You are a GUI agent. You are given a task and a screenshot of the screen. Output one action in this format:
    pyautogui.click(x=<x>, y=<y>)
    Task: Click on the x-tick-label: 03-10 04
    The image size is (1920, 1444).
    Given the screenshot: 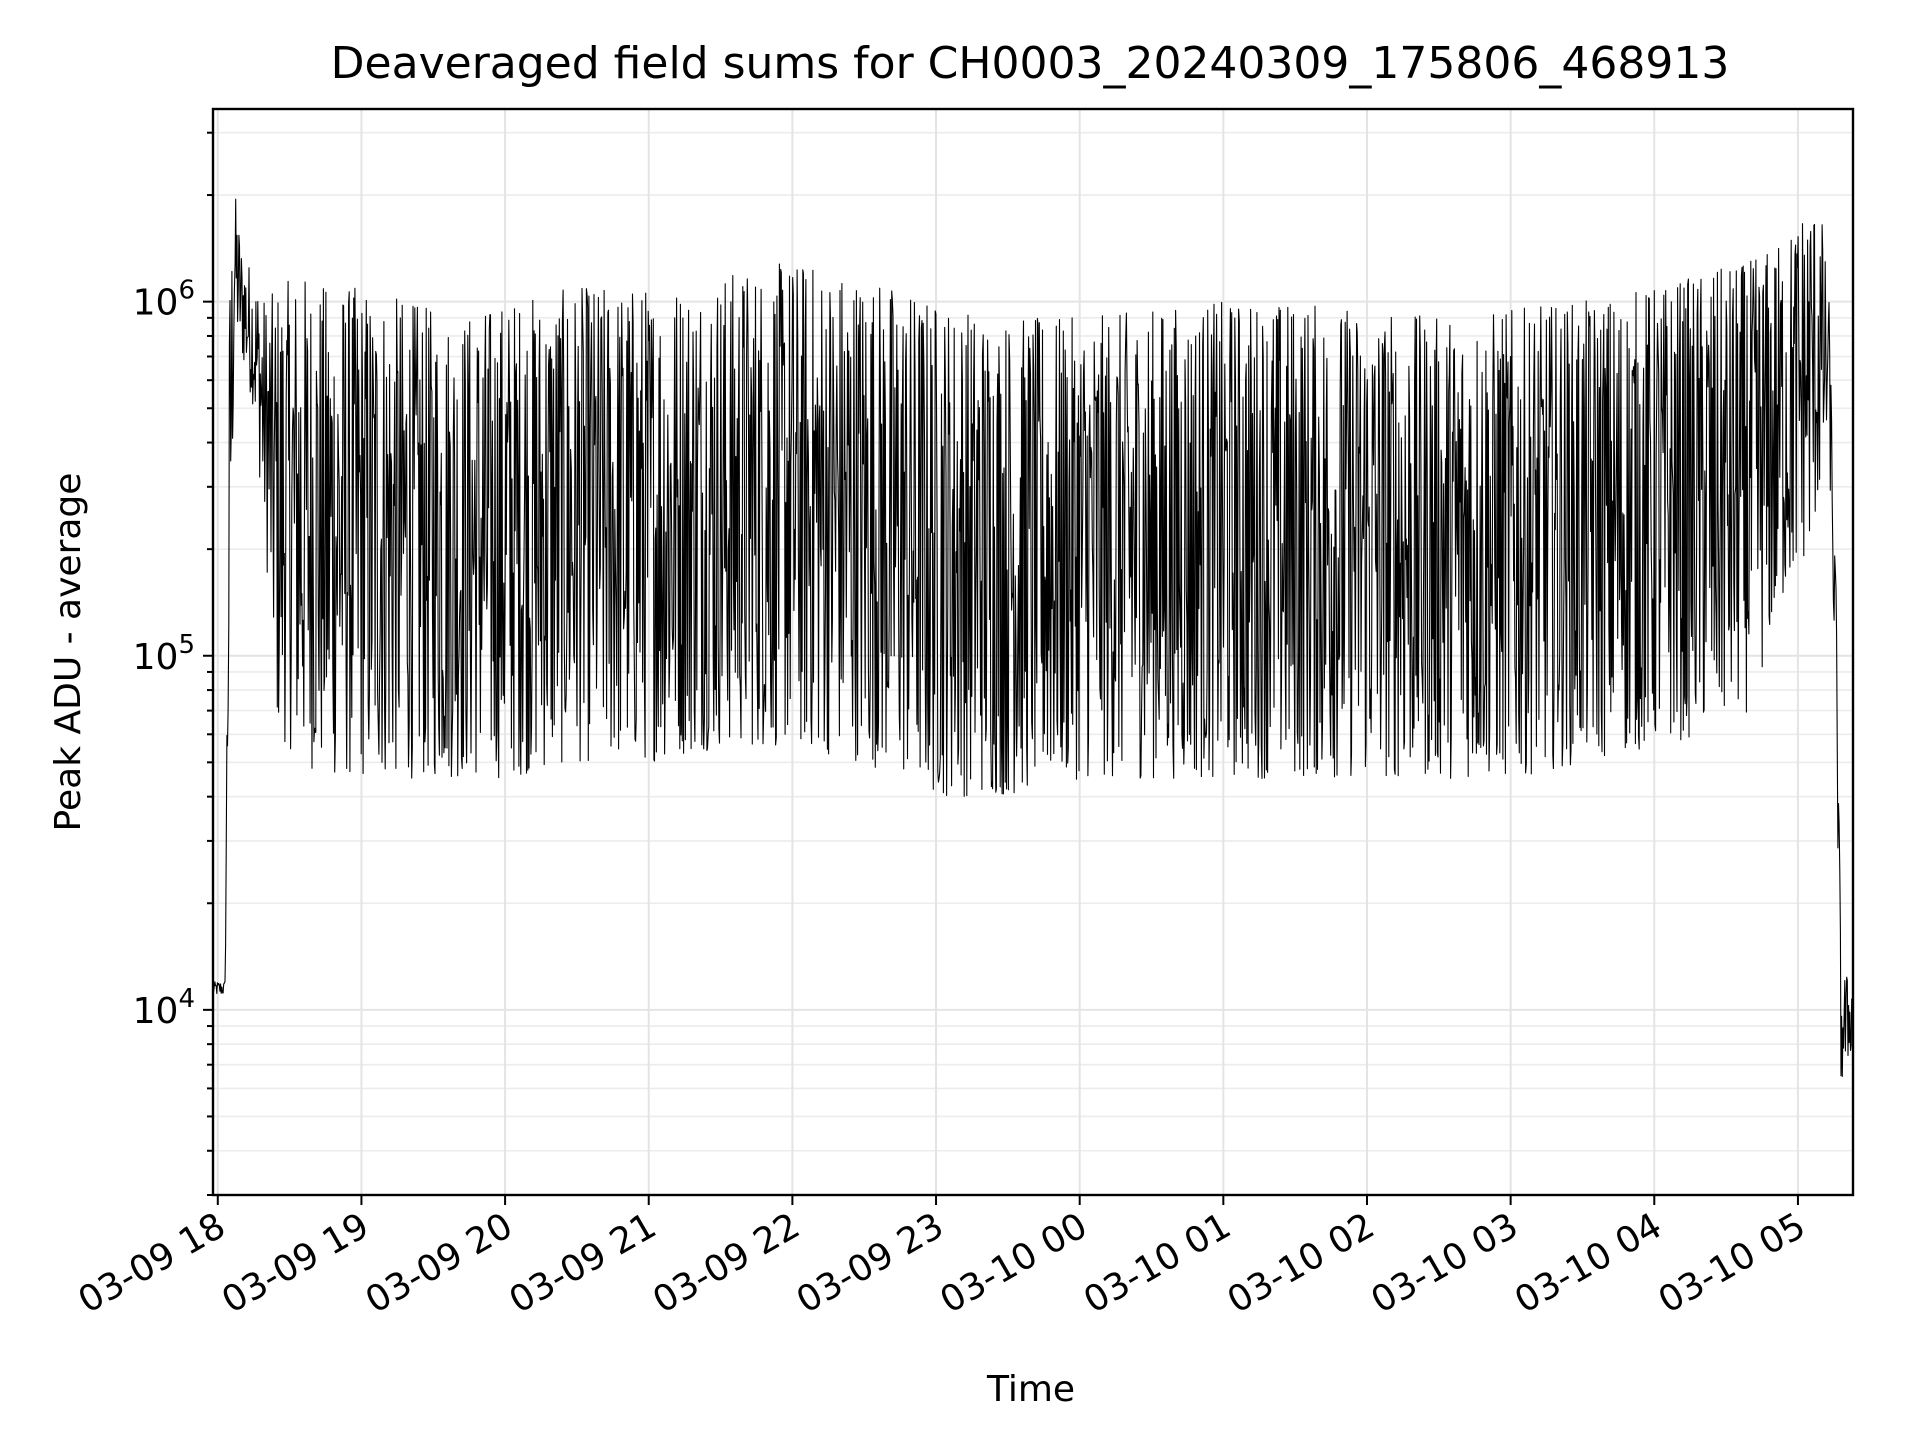 What is the action you would take?
    pyautogui.click(x=1588, y=1263)
    